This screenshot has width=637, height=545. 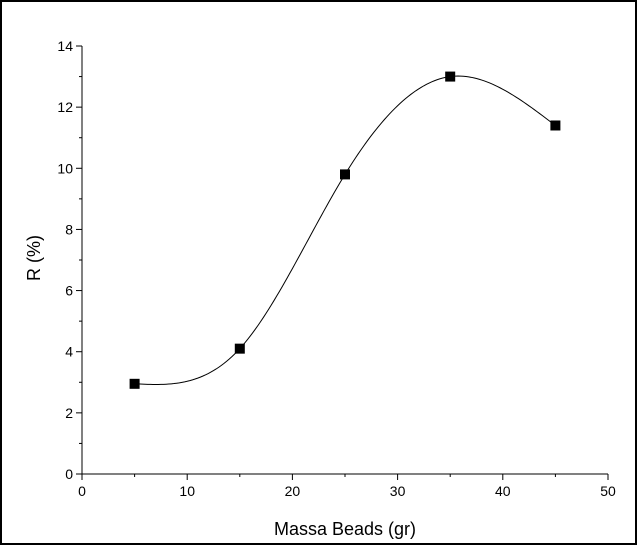 What do you see at coordinates (608, 491) in the screenshot?
I see `x-tick-label: 50` at bounding box center [608, 491].